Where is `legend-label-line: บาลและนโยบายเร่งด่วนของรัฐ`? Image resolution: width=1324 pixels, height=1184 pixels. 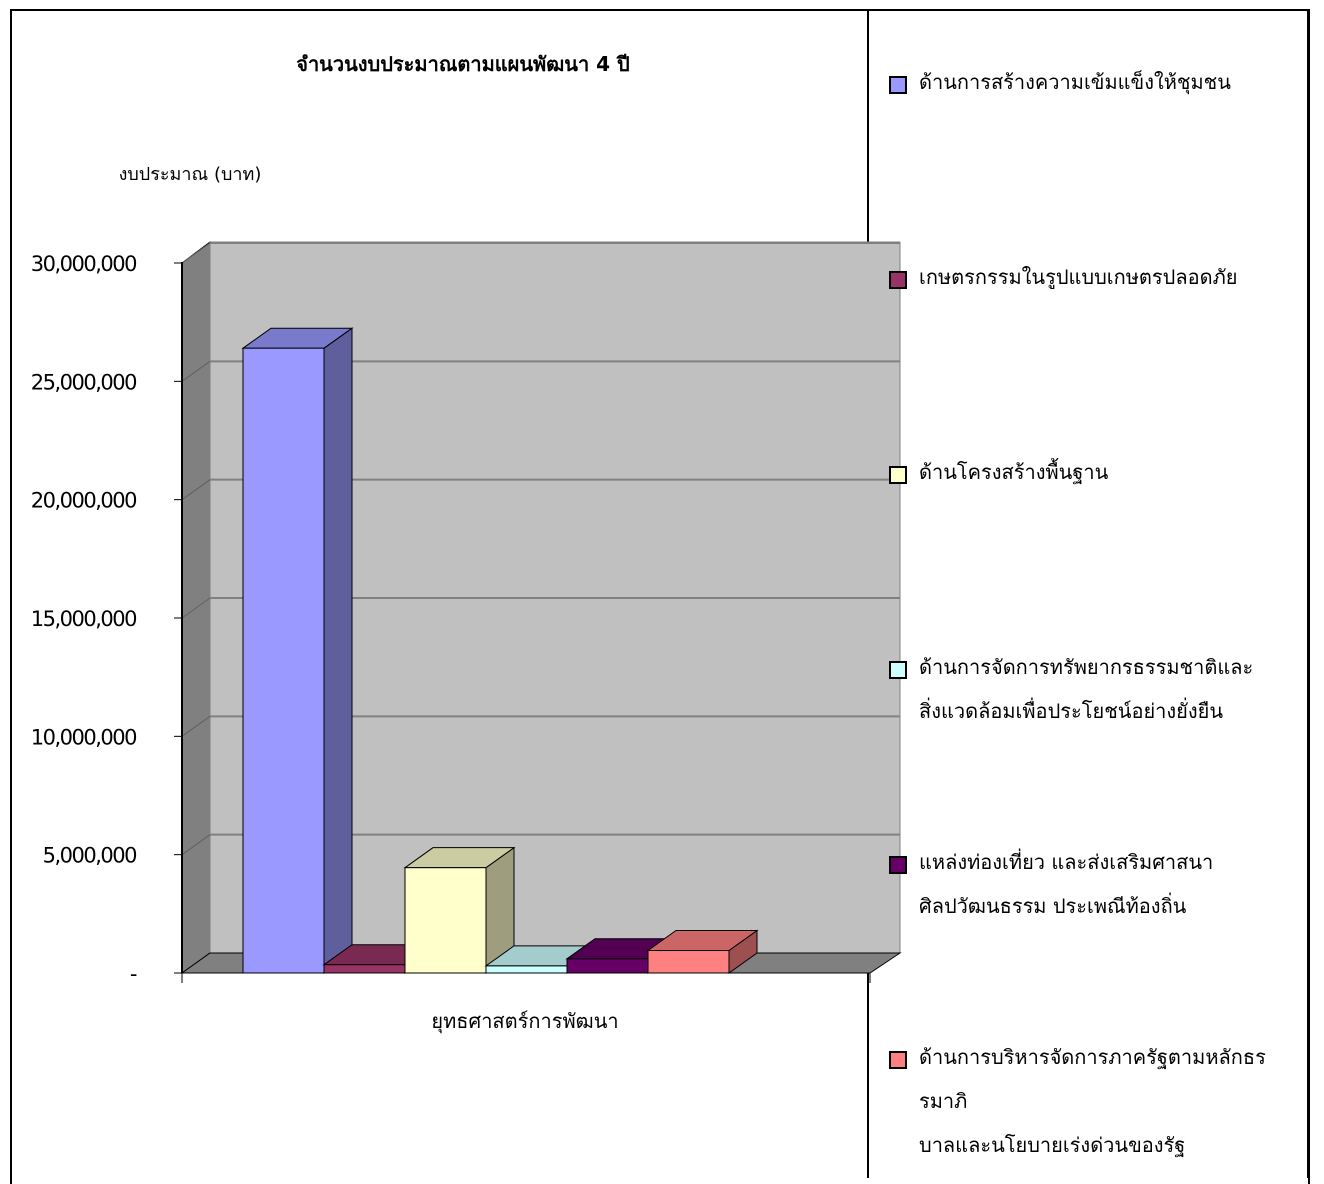
legend-label-line: บาลและนโยบายเร่งด่วนของรัฐ is located at coordinates (1052, 1145).